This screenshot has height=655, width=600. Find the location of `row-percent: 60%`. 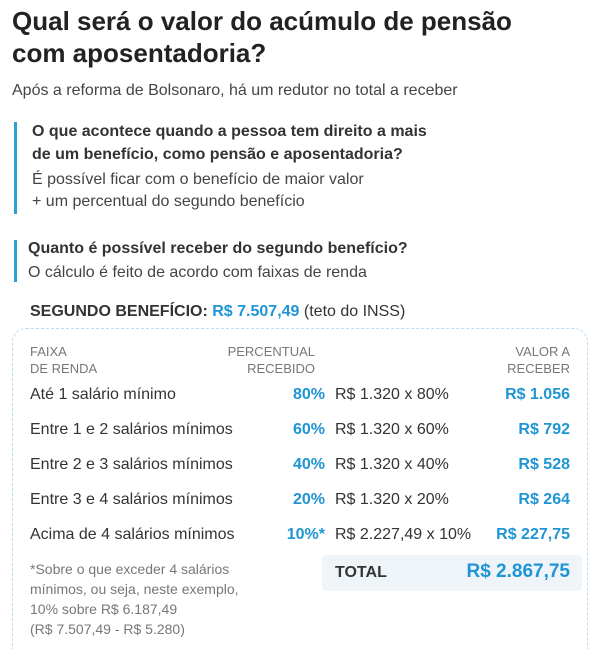

row-percent: 60% is located at coordinates (308, 429).